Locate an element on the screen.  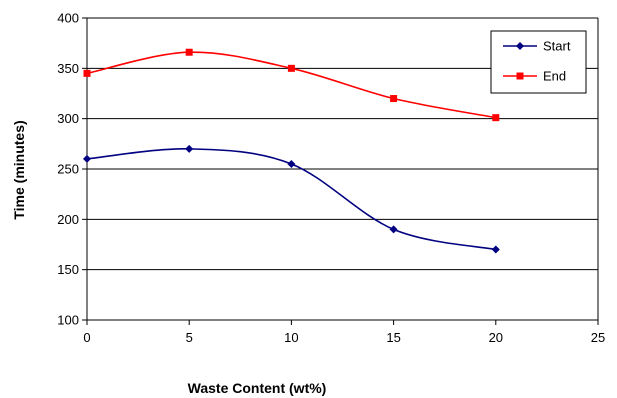
y-tick-label: 250 is located at coordinates (68, 169).